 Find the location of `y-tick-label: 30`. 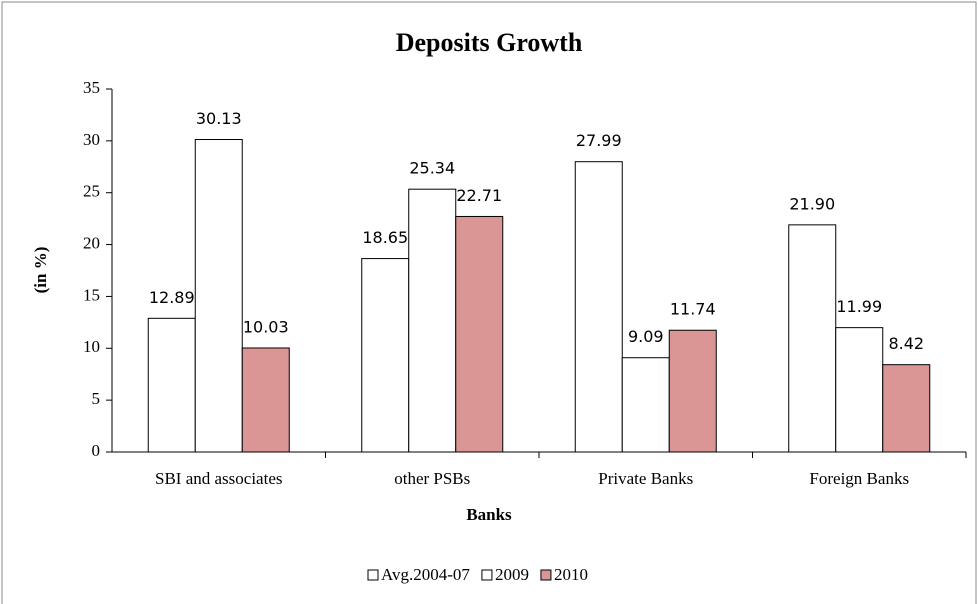

y-tick-label: 30 is located at coordinates (91, 139).